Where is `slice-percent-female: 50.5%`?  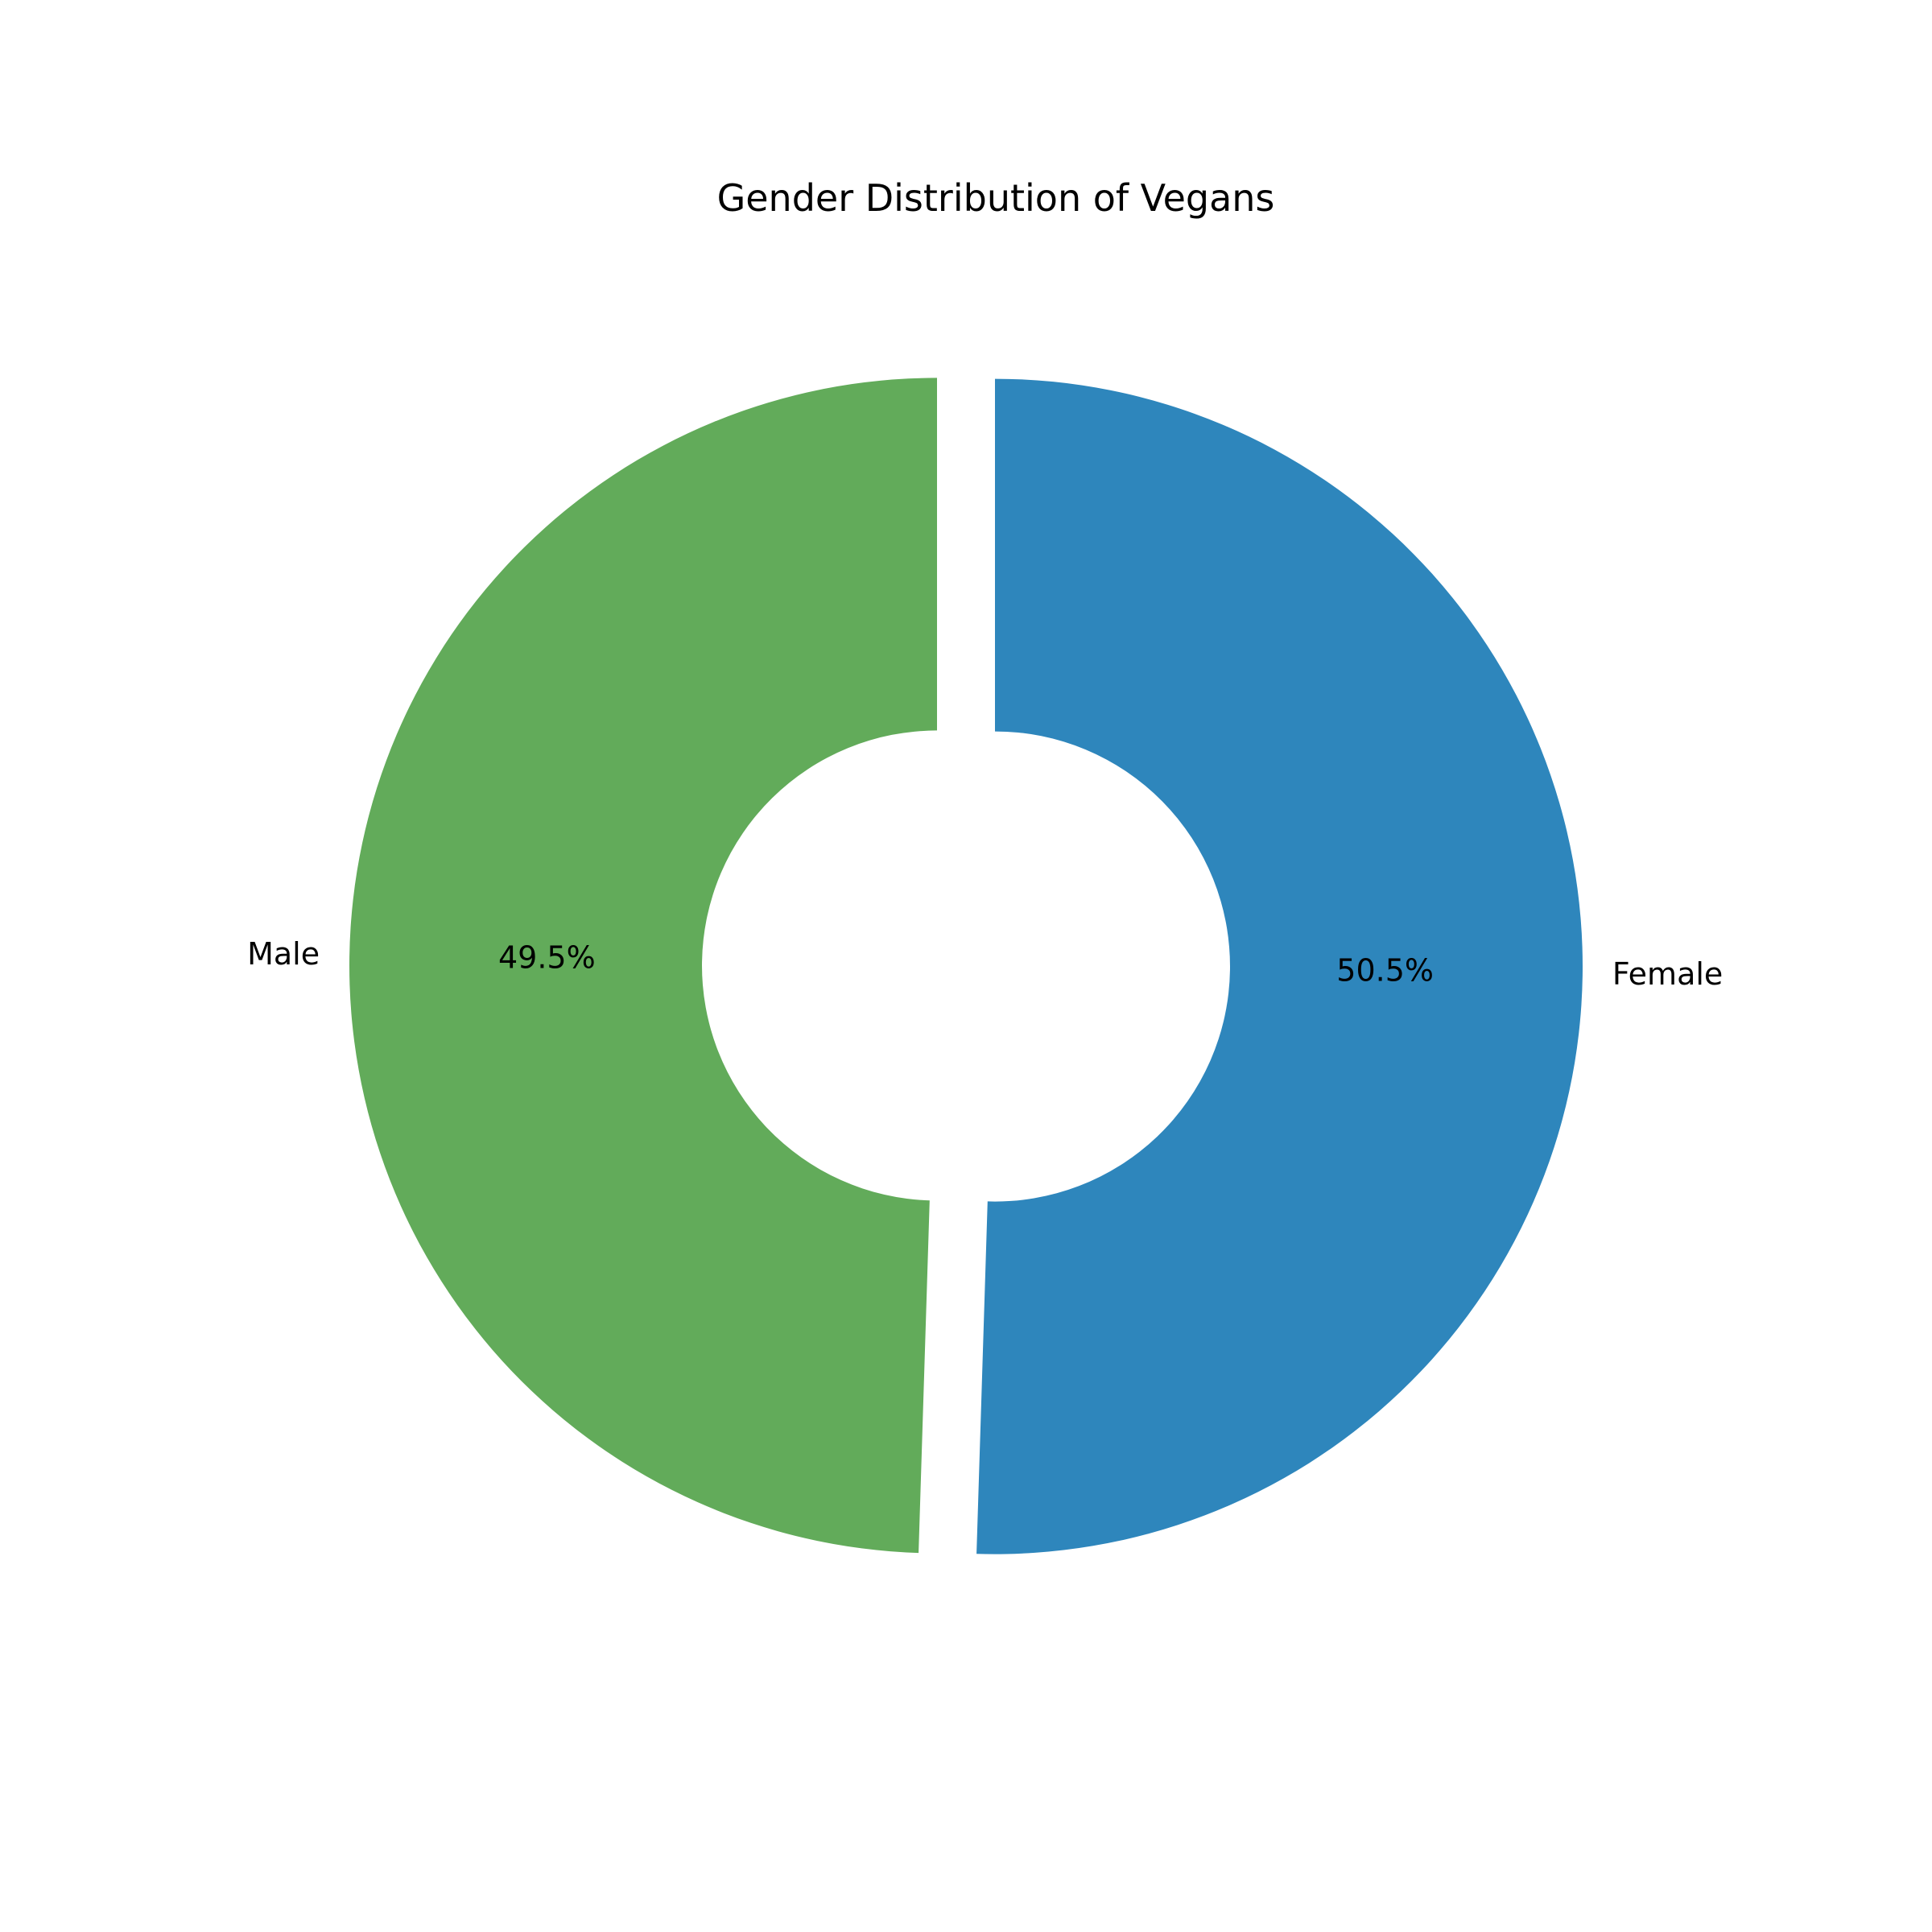 slice-percent-female: 50.5% is located at coordinates (1385, 971).